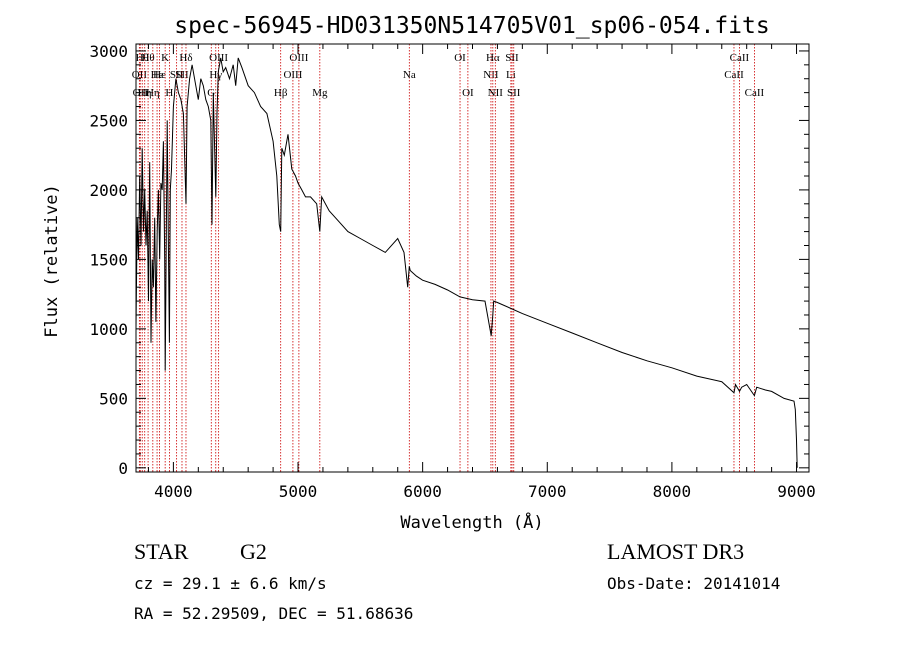  What do you see at coordinates (298, 491) in the screenshot?
I see `x-tick-label: 5000` at bounding box center [298, 491].